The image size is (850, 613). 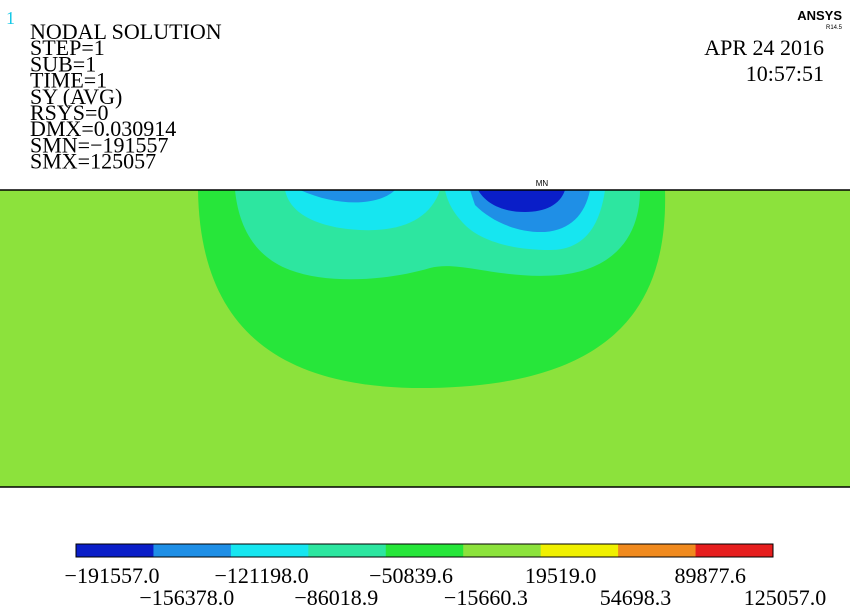 I want to click on legend-label: 125057.0, so click(x=785, y=597).